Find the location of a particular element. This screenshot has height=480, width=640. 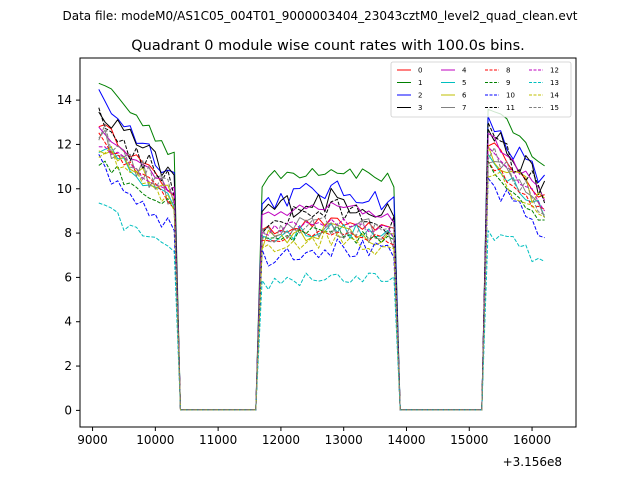

x-axis: 9000 10000 11000 12000 13000 14000 15000 16000 is located at coordinates (314, 437).